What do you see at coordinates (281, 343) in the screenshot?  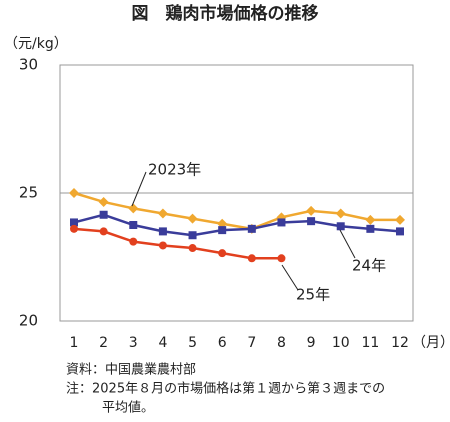 I see `x-tick-label: 8` at bounding box center [281, 343].